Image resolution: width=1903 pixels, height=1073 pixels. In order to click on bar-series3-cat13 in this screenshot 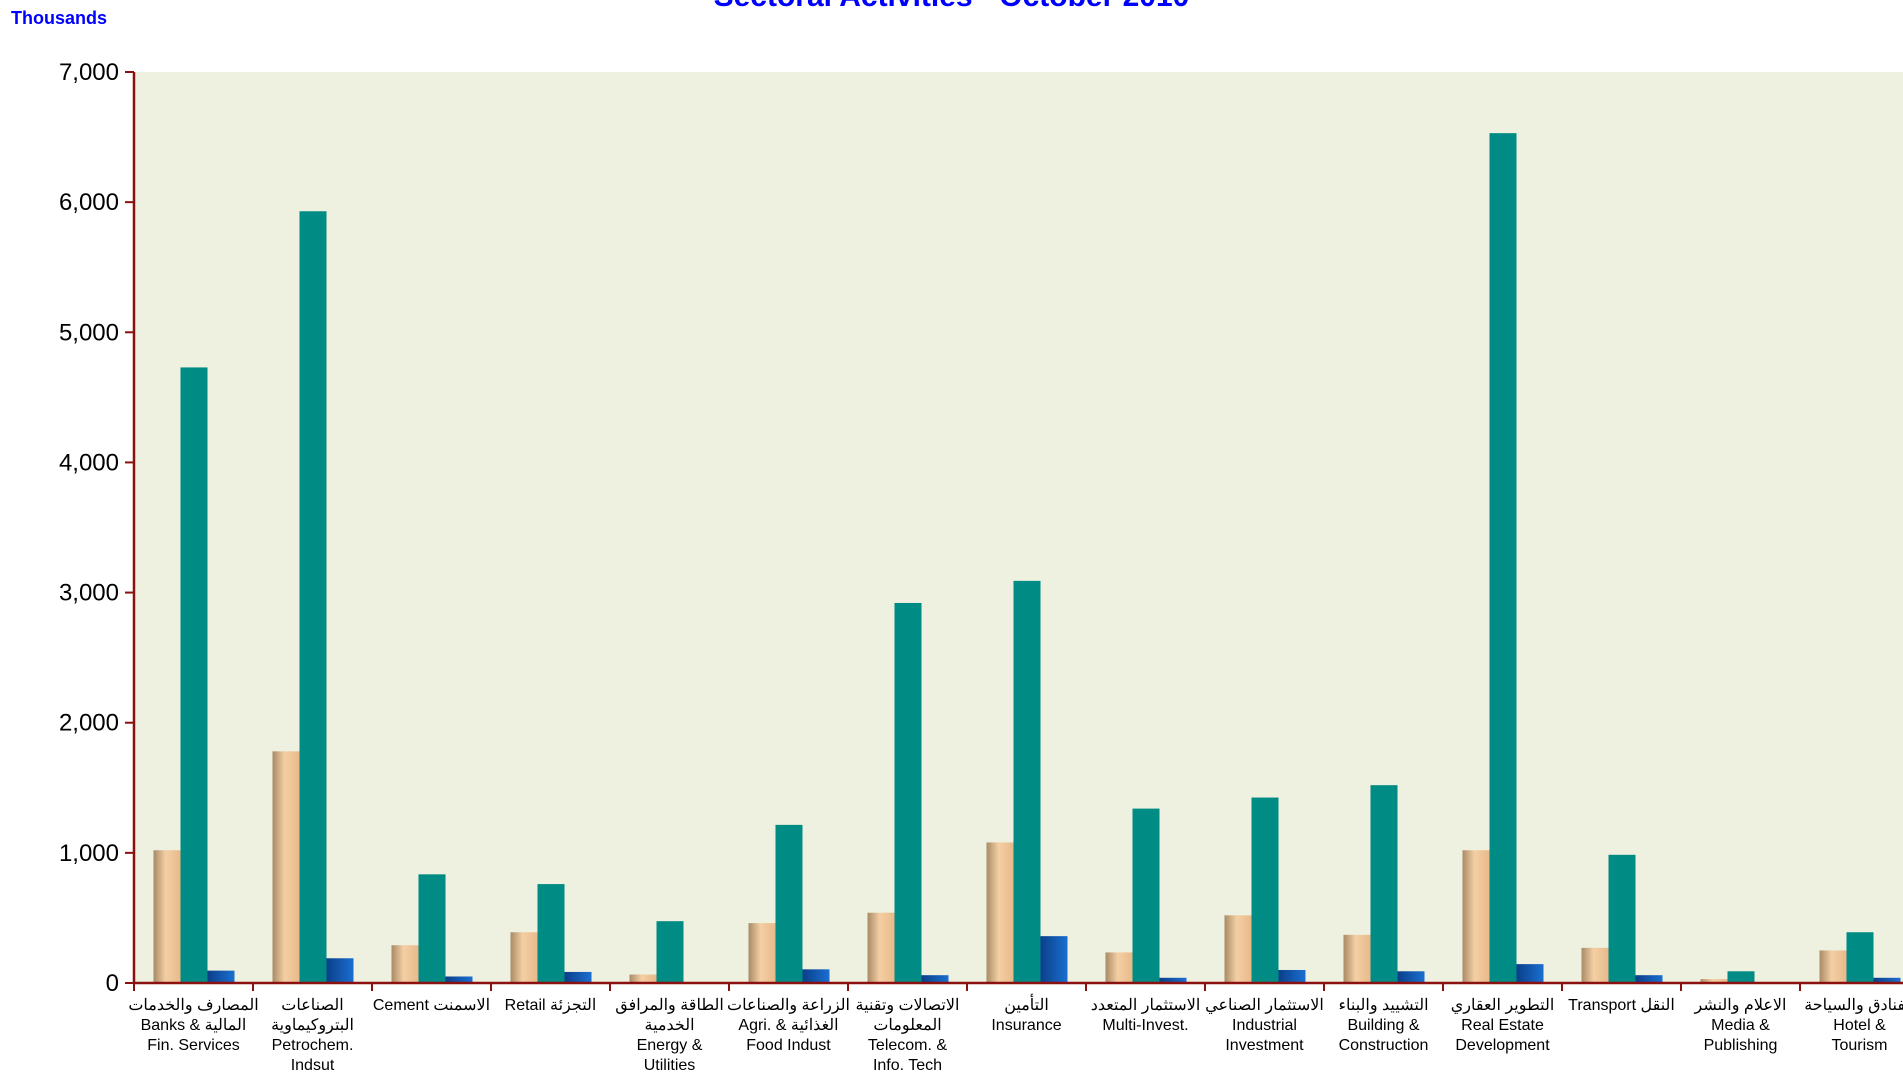, I will do `click(1649, 979)`.